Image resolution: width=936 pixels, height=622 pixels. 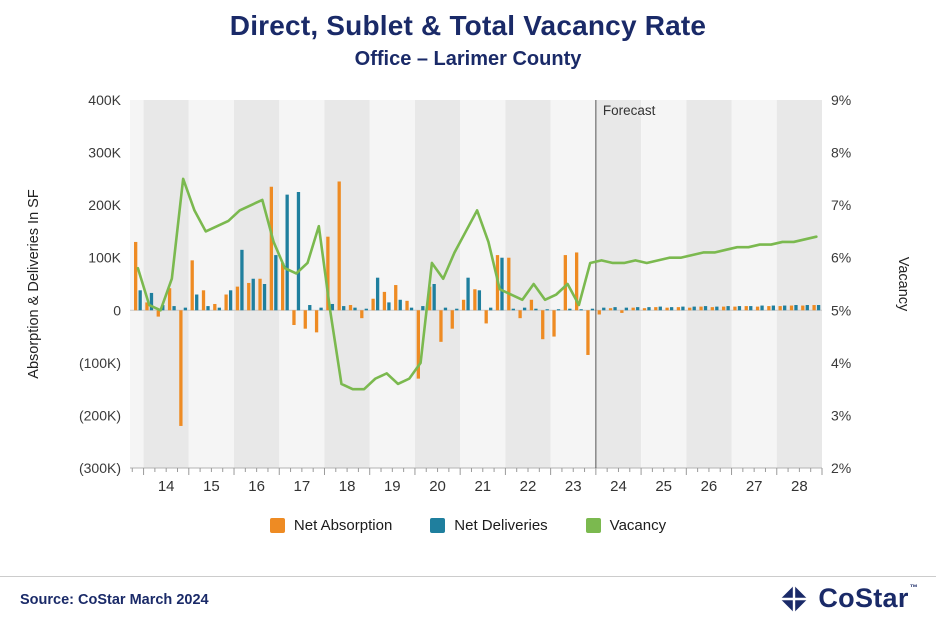 What do you see at coordinates (100, 468) in the screenshot?
I see `axis-tick-label: (300K)` at bounding box center [100, 468].